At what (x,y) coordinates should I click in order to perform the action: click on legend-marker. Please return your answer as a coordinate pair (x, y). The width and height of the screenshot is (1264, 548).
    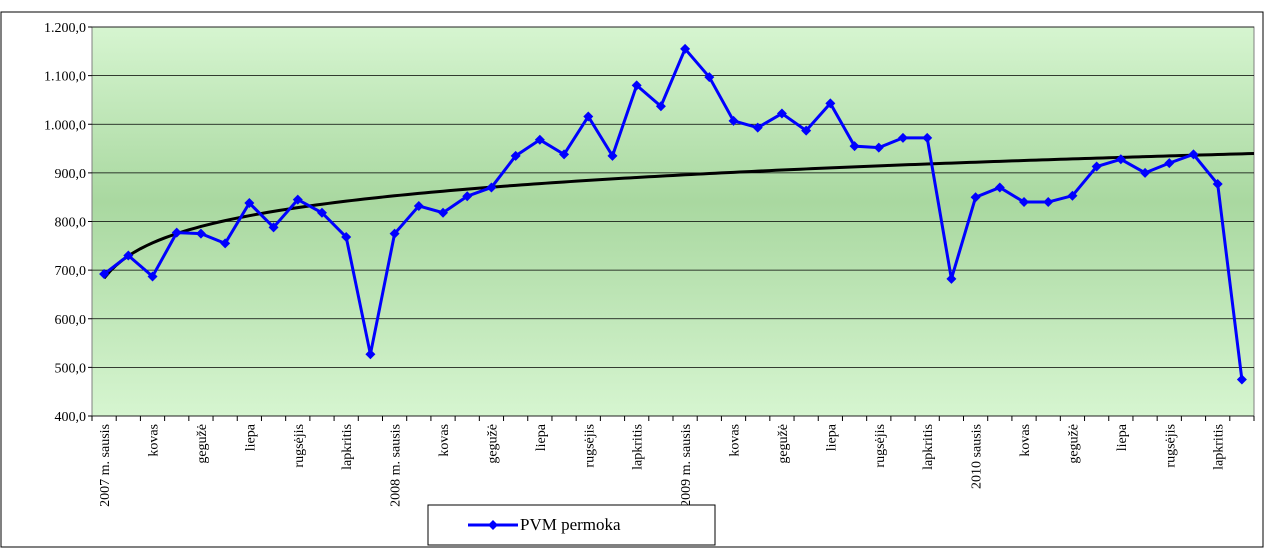
    Looking at the image, I should click on (493, 525).